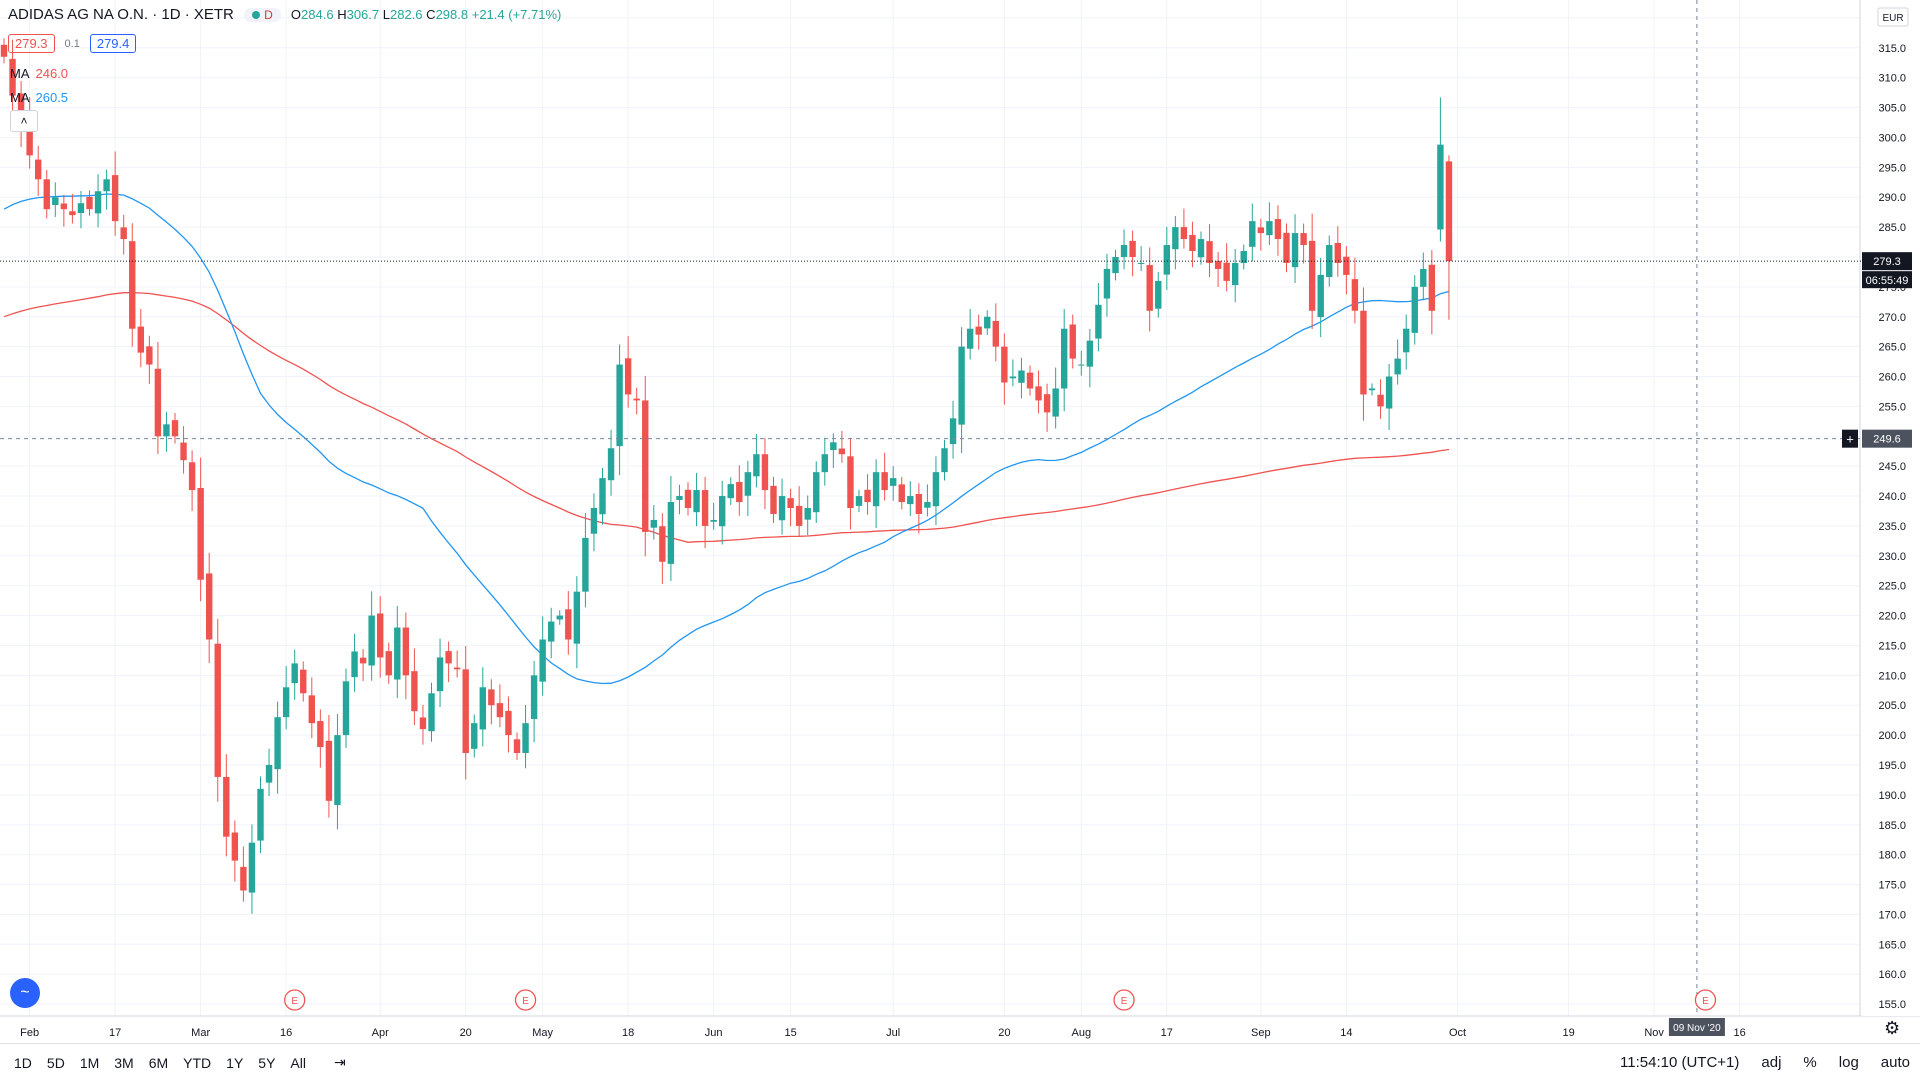 The image size is (1920, 1085). What do you see at coordinates (197, 1062) in the screenshot?
I see `timeframe-ytd: YTD` at bounding box center [197, 1062].